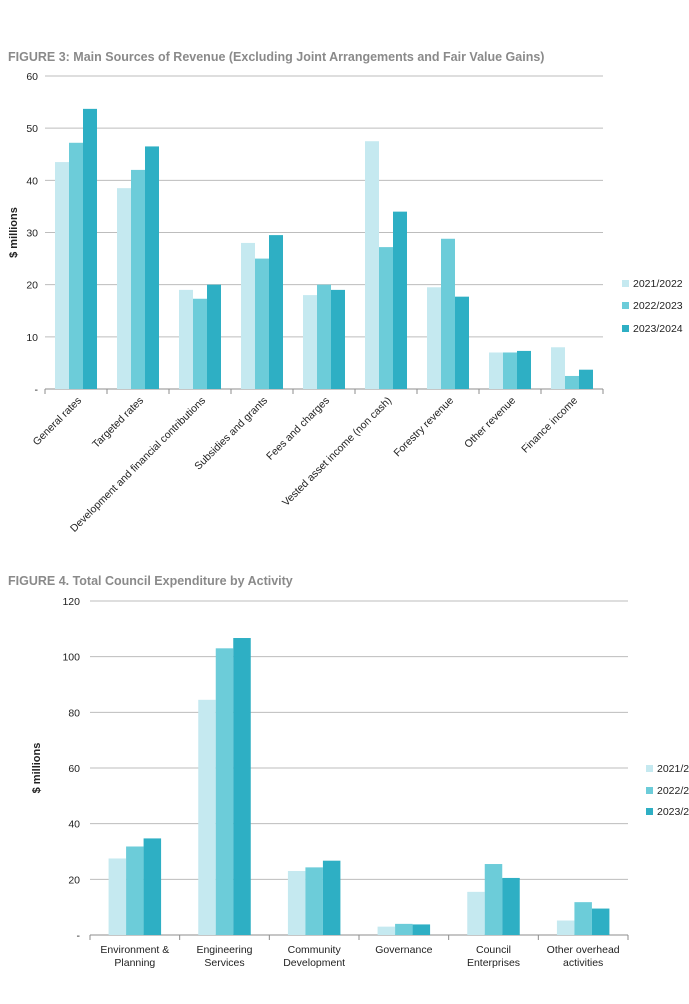 This screenshot has width=689, height=1004. Describe the element at coordinates (493, 956) in the screenshot. I see `category-label: Council Enterprises` at that location.